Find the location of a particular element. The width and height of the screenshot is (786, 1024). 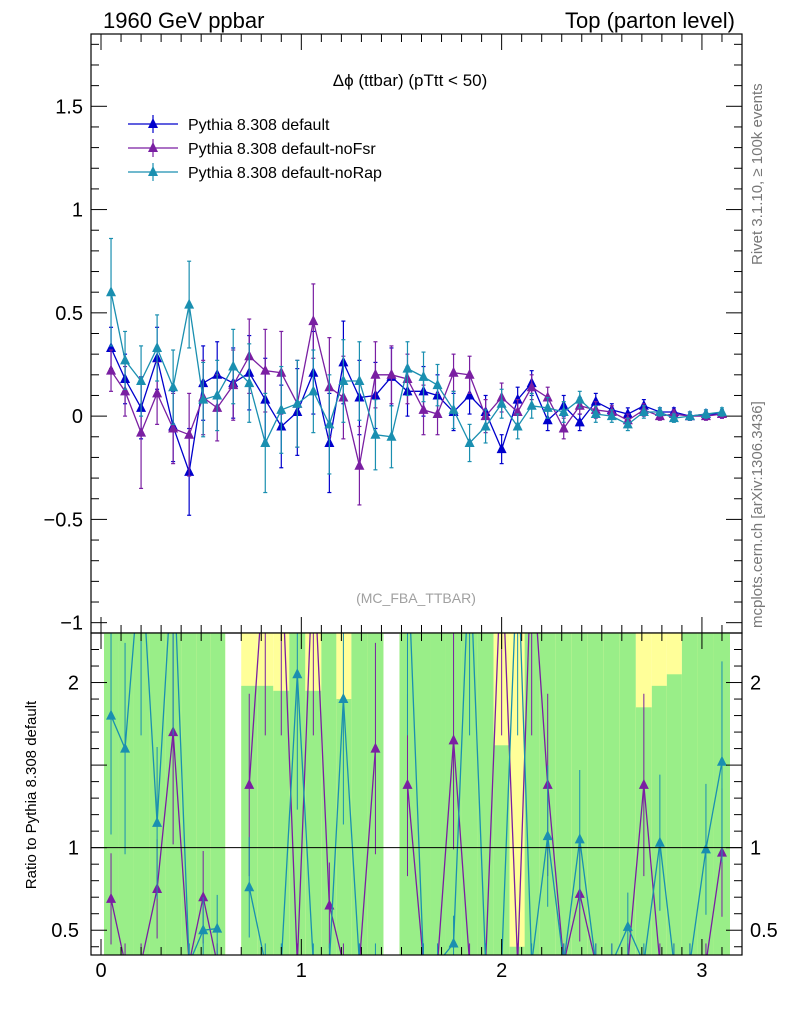

legend-label: Pythia 8.308 default-noRap is located at coordinates (285, 173).